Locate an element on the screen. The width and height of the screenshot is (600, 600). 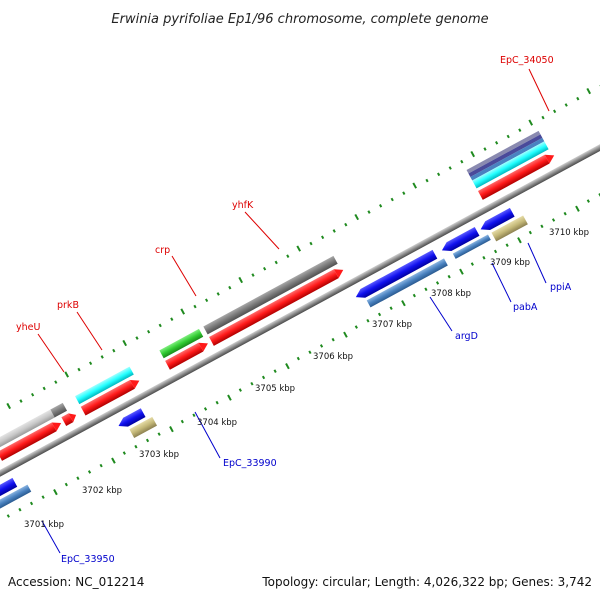
gene-prkb-arrow is located at coordinates (134, 384).